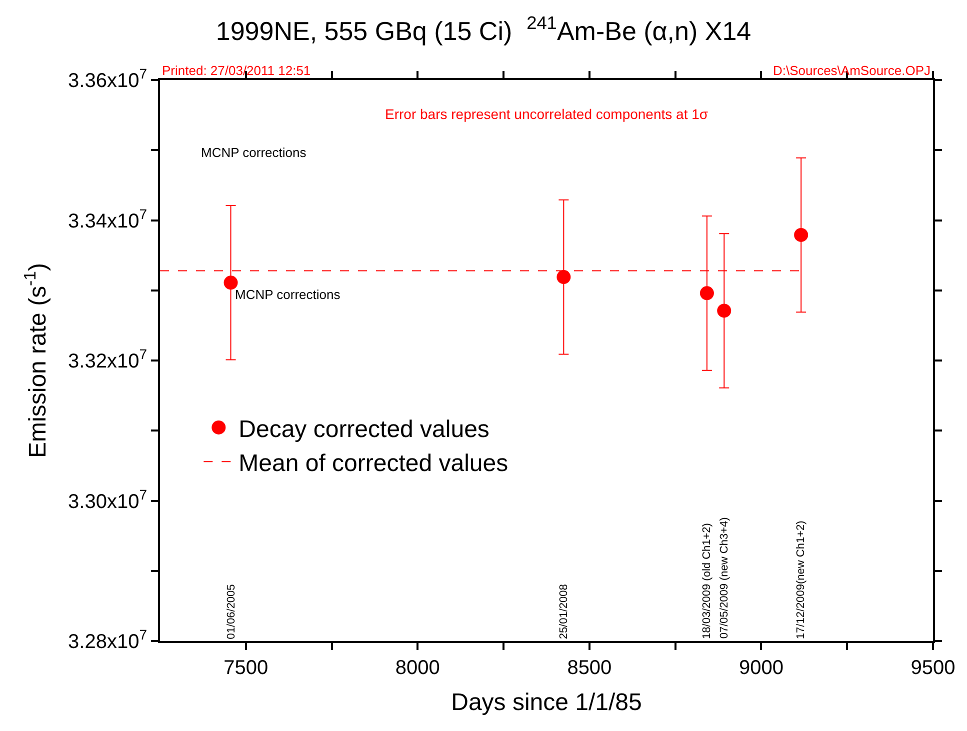 This screenshot has height=731, width=967. Describe the element at coordinates (236, 70) in the screenshot. I see `text: Printed: 27/03/2011 12:51` at that location.